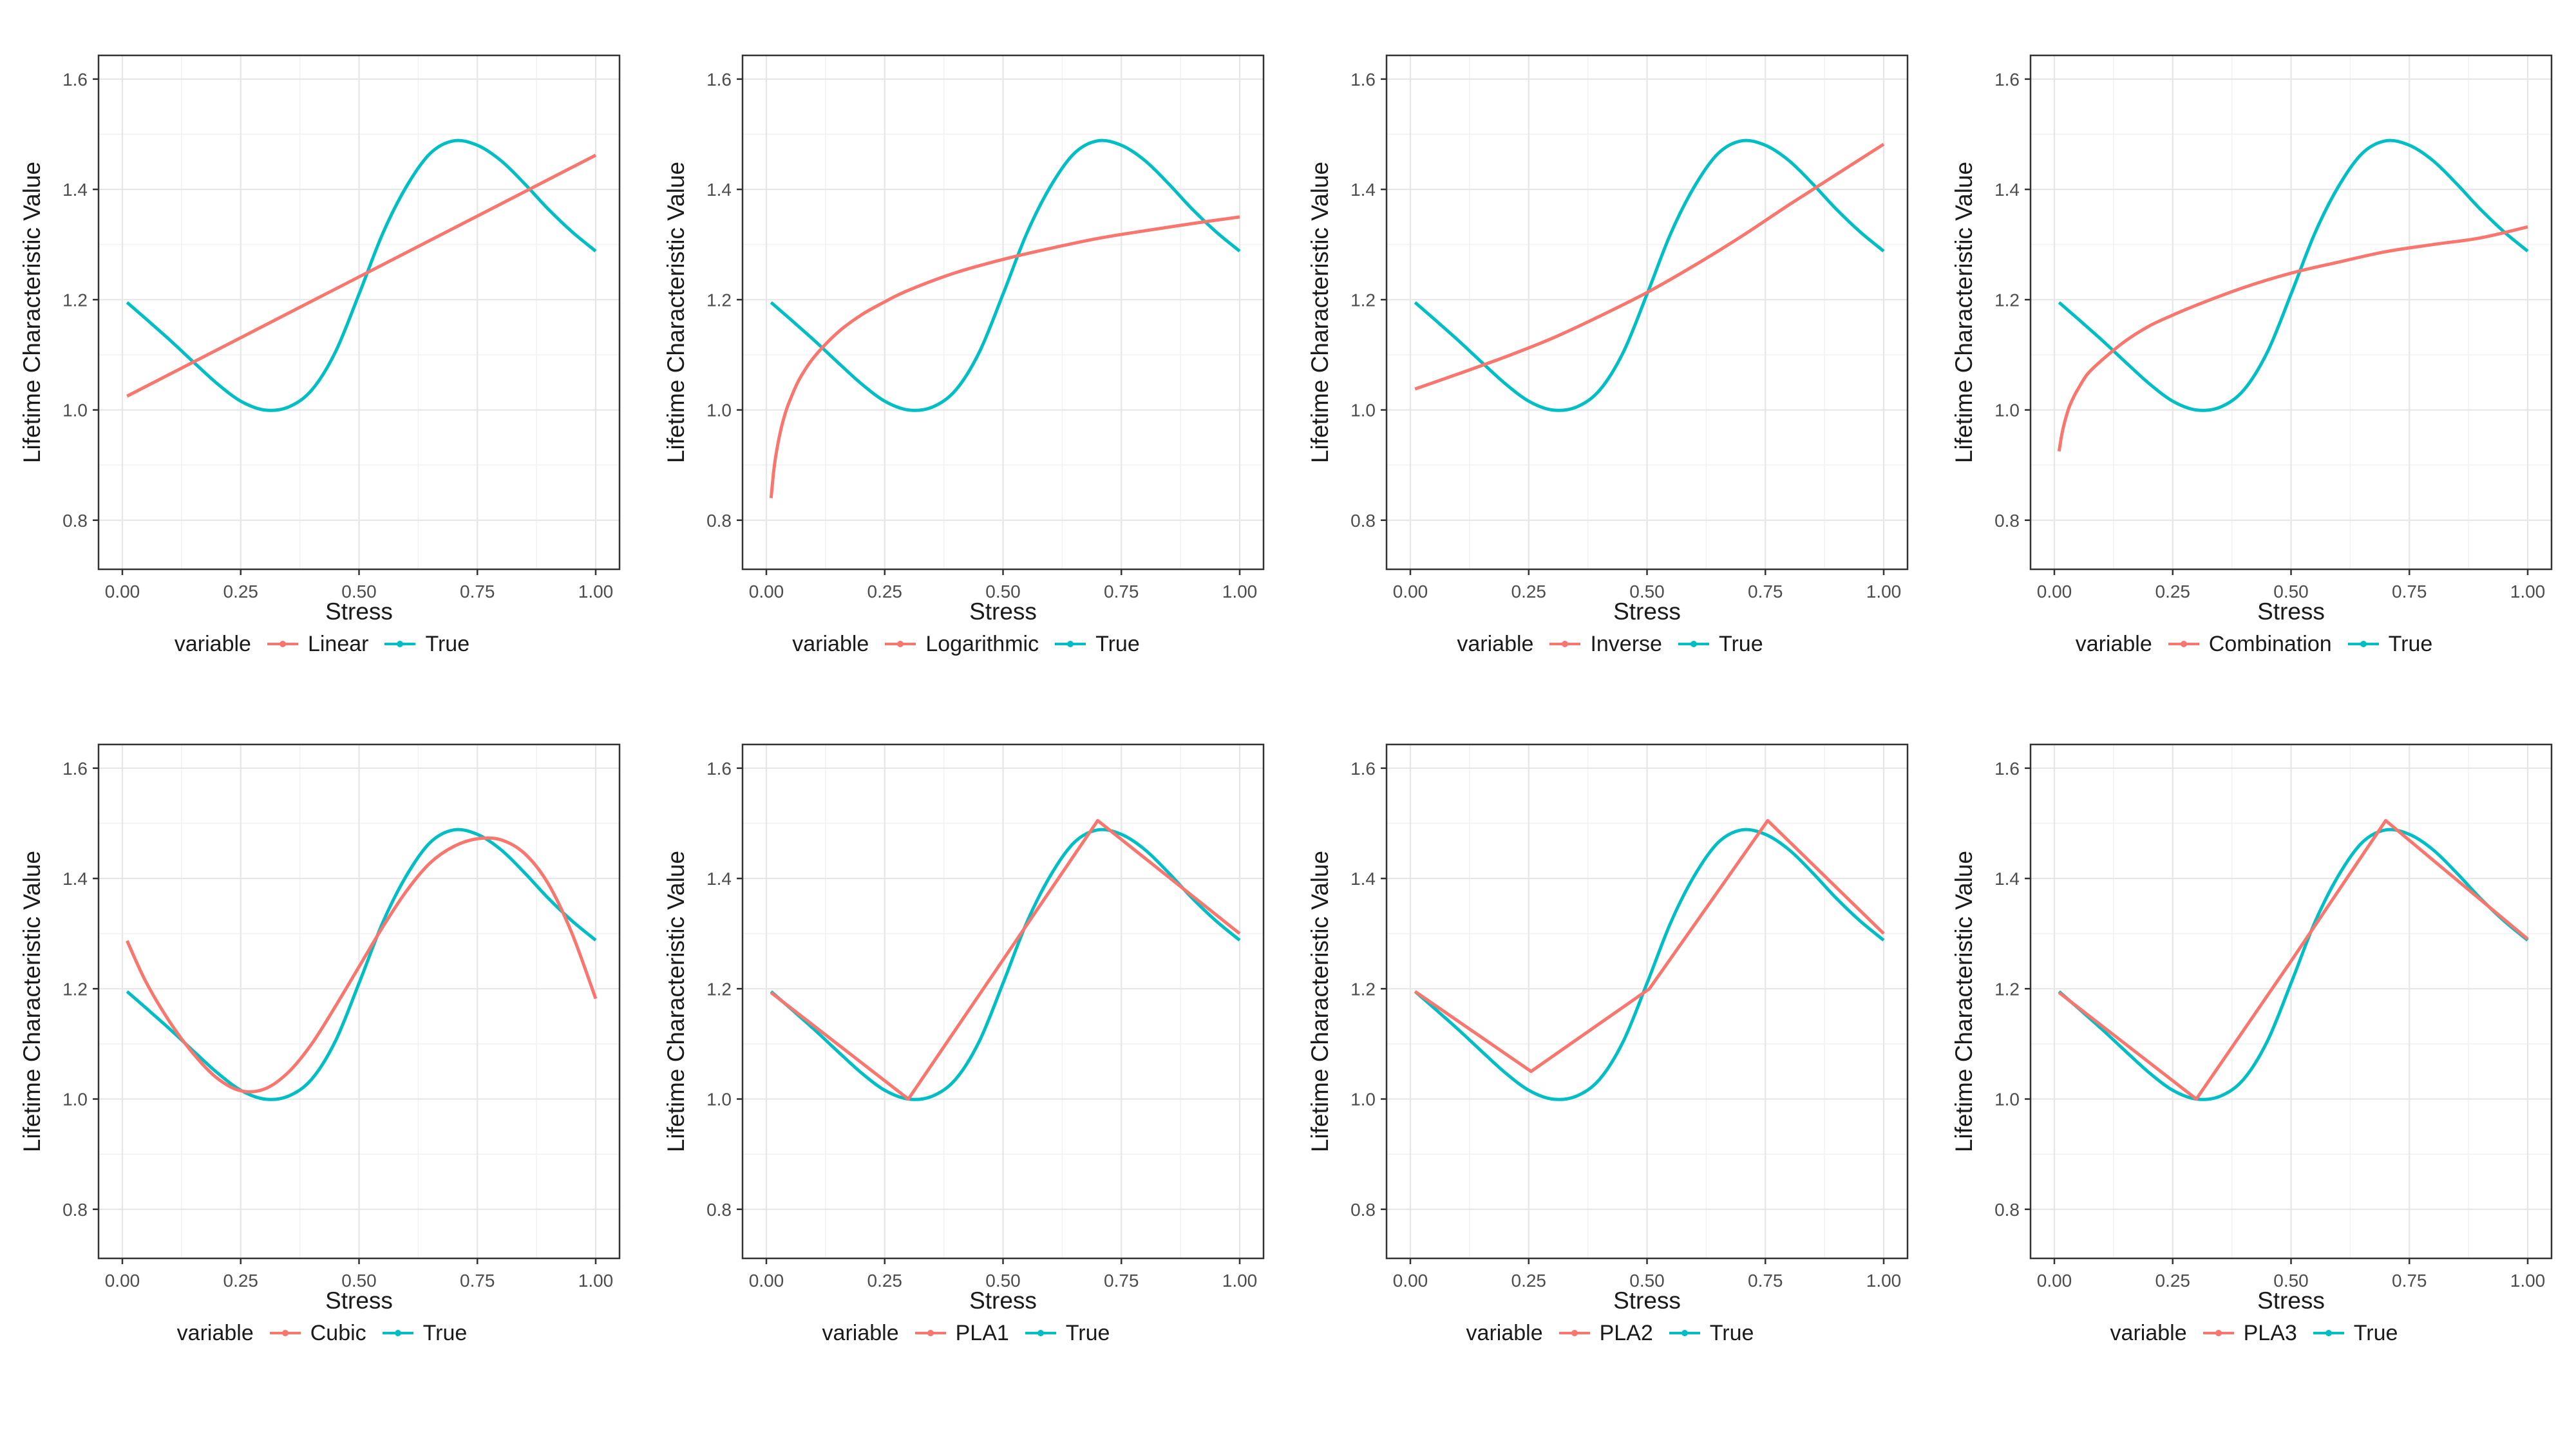  Describe the element at coordinates (1626, 643) in the screenshot. I see `legend-label-model: Inverse` at that location.